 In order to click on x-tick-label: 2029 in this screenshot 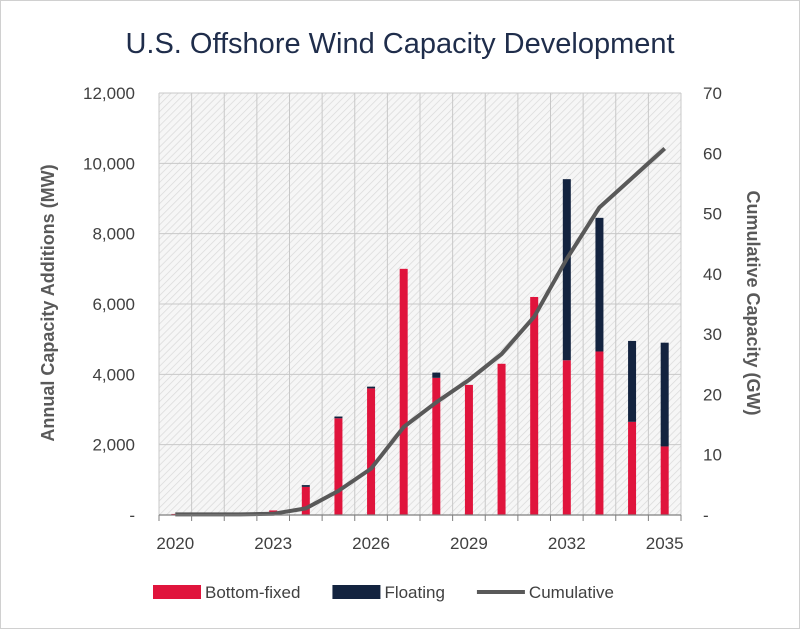, I will do `click(469, 543)`.